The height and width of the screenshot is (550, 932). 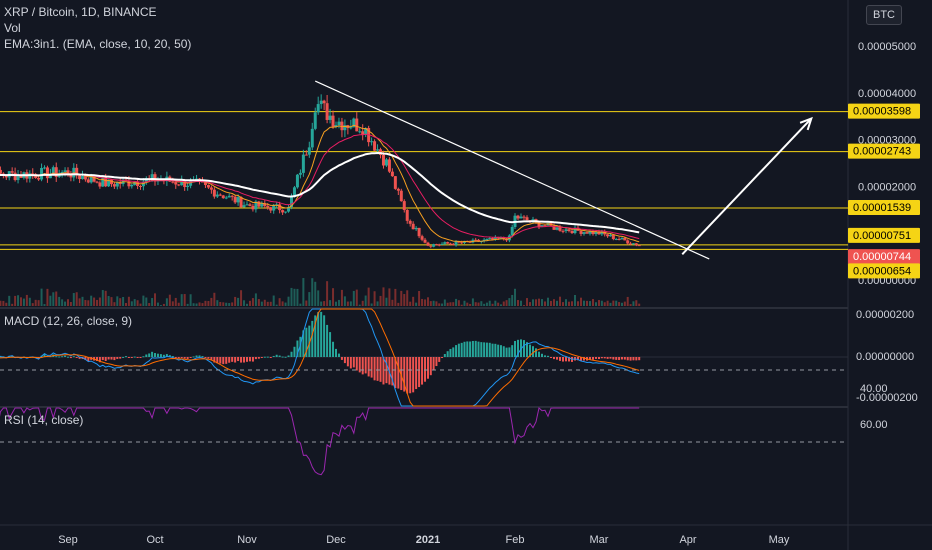 What do you see at coordinates (884, 15) in the screenshot?
I see `currency-button: BTC` at bounding box center [884, 15].